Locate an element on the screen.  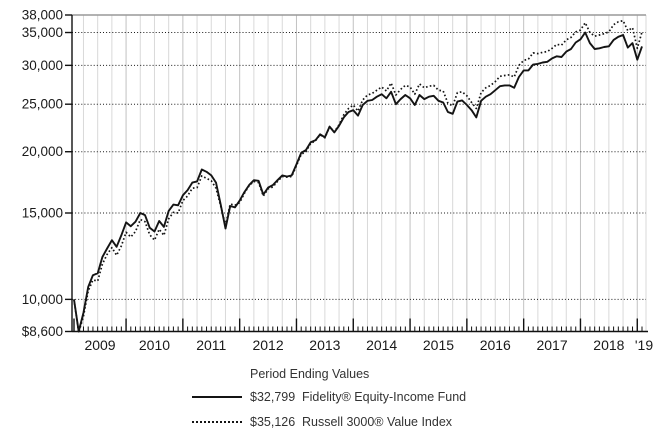
y-tick-label: 25,000 is located at coordinates (42, 104).